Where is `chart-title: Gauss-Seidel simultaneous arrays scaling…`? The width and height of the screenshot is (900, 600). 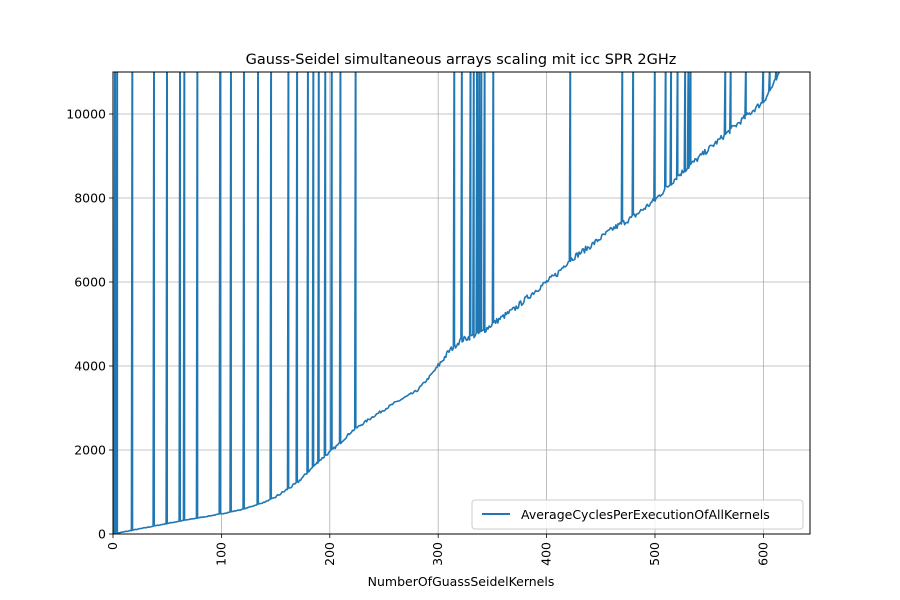
chart-title: Gauss-Seidel simultaneous arrays scaling… is located at coordinates (461, 60).